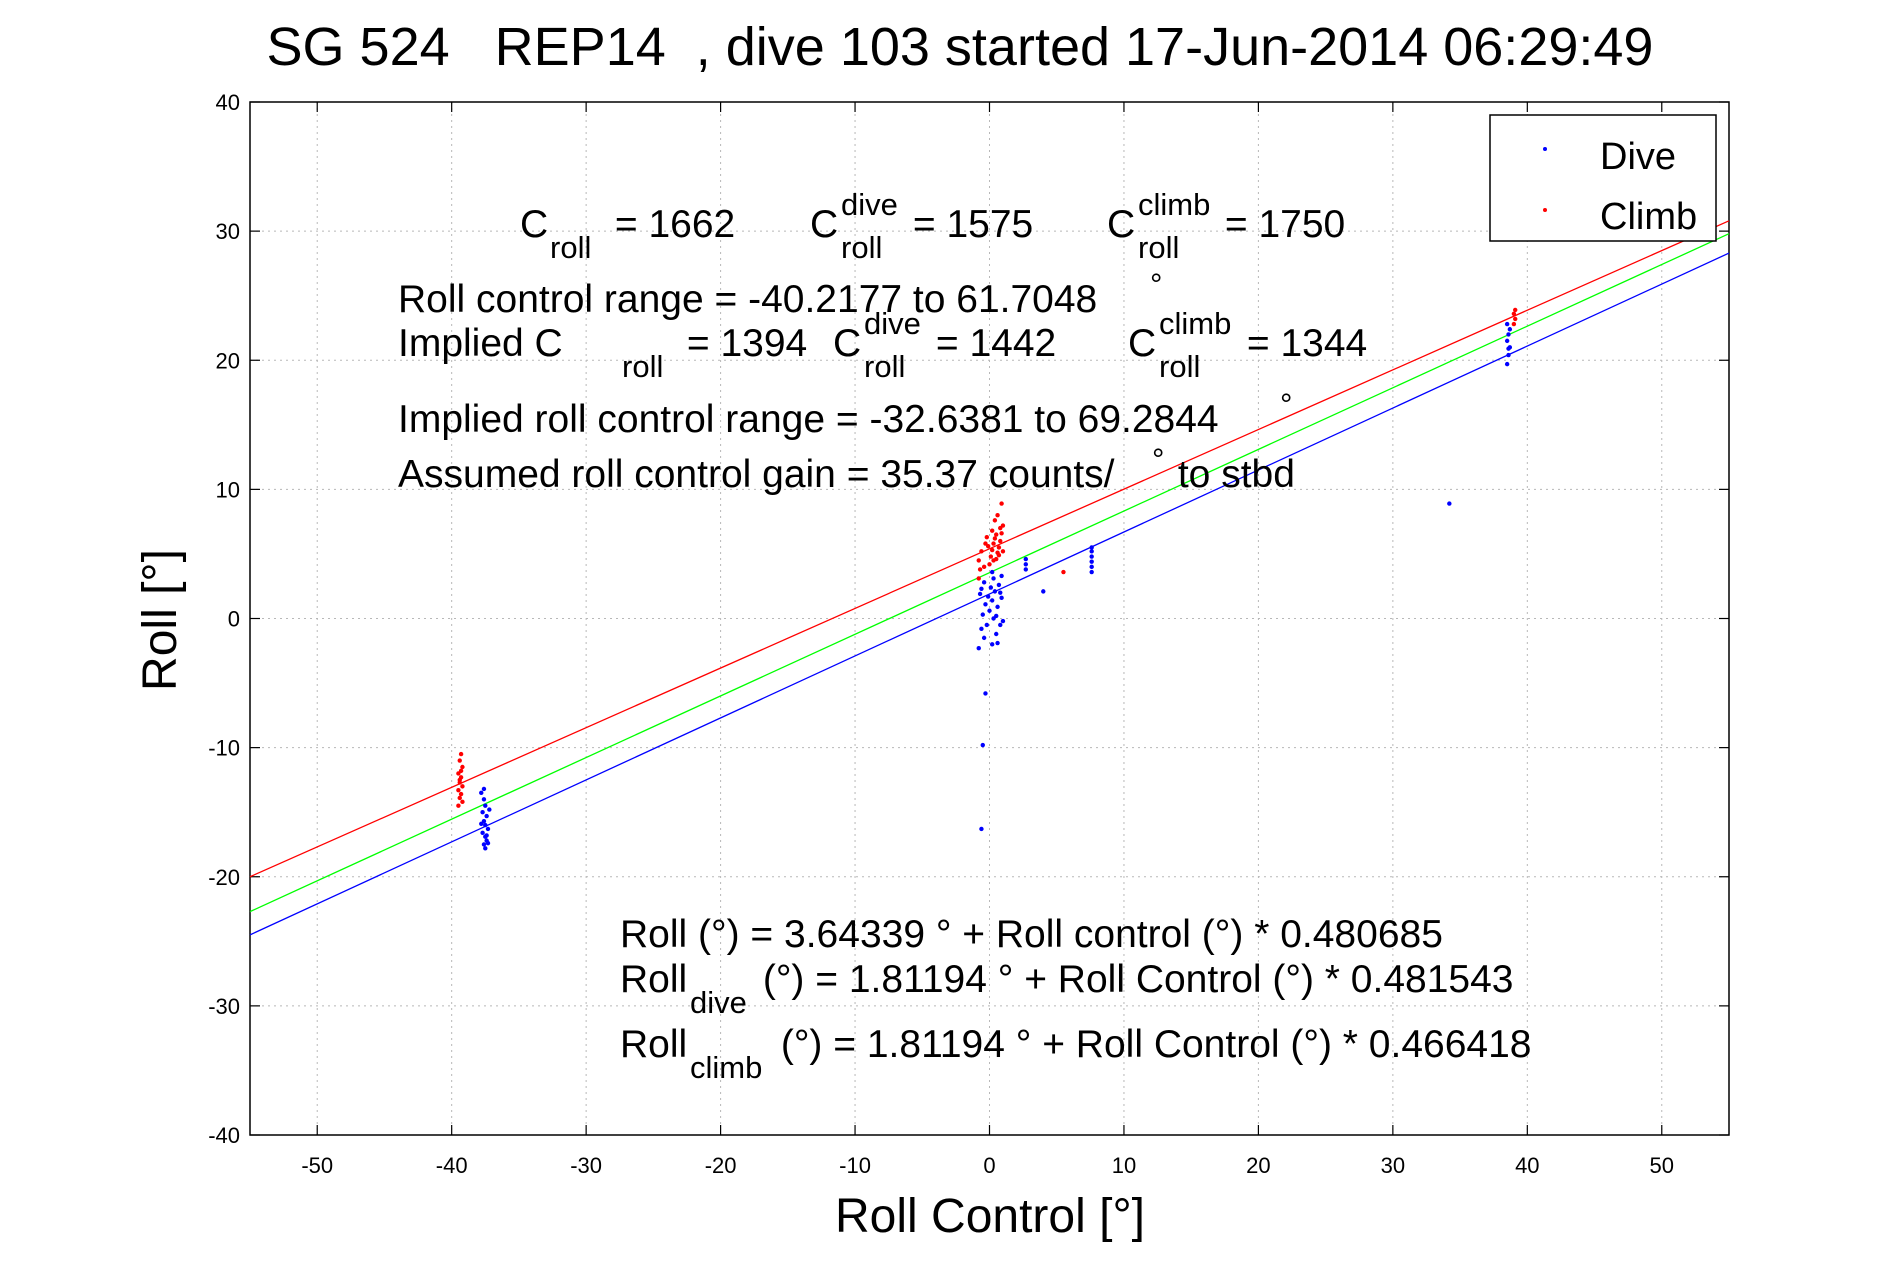 The width and height of the screenshot is (1891, 1262). What do you see at coordinates (317, 1165) in the screenshot?
I see `x-tick-label: -50` at bounding box center [317, 1165].